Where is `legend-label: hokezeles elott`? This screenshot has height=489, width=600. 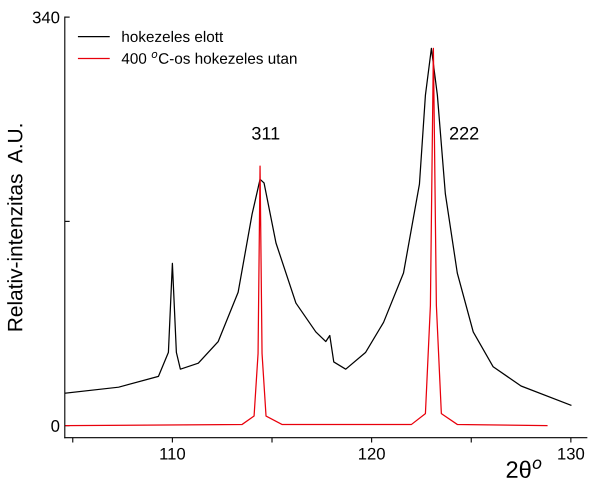
legend-label: hokezeles elott is located at coordinates (173, 36).